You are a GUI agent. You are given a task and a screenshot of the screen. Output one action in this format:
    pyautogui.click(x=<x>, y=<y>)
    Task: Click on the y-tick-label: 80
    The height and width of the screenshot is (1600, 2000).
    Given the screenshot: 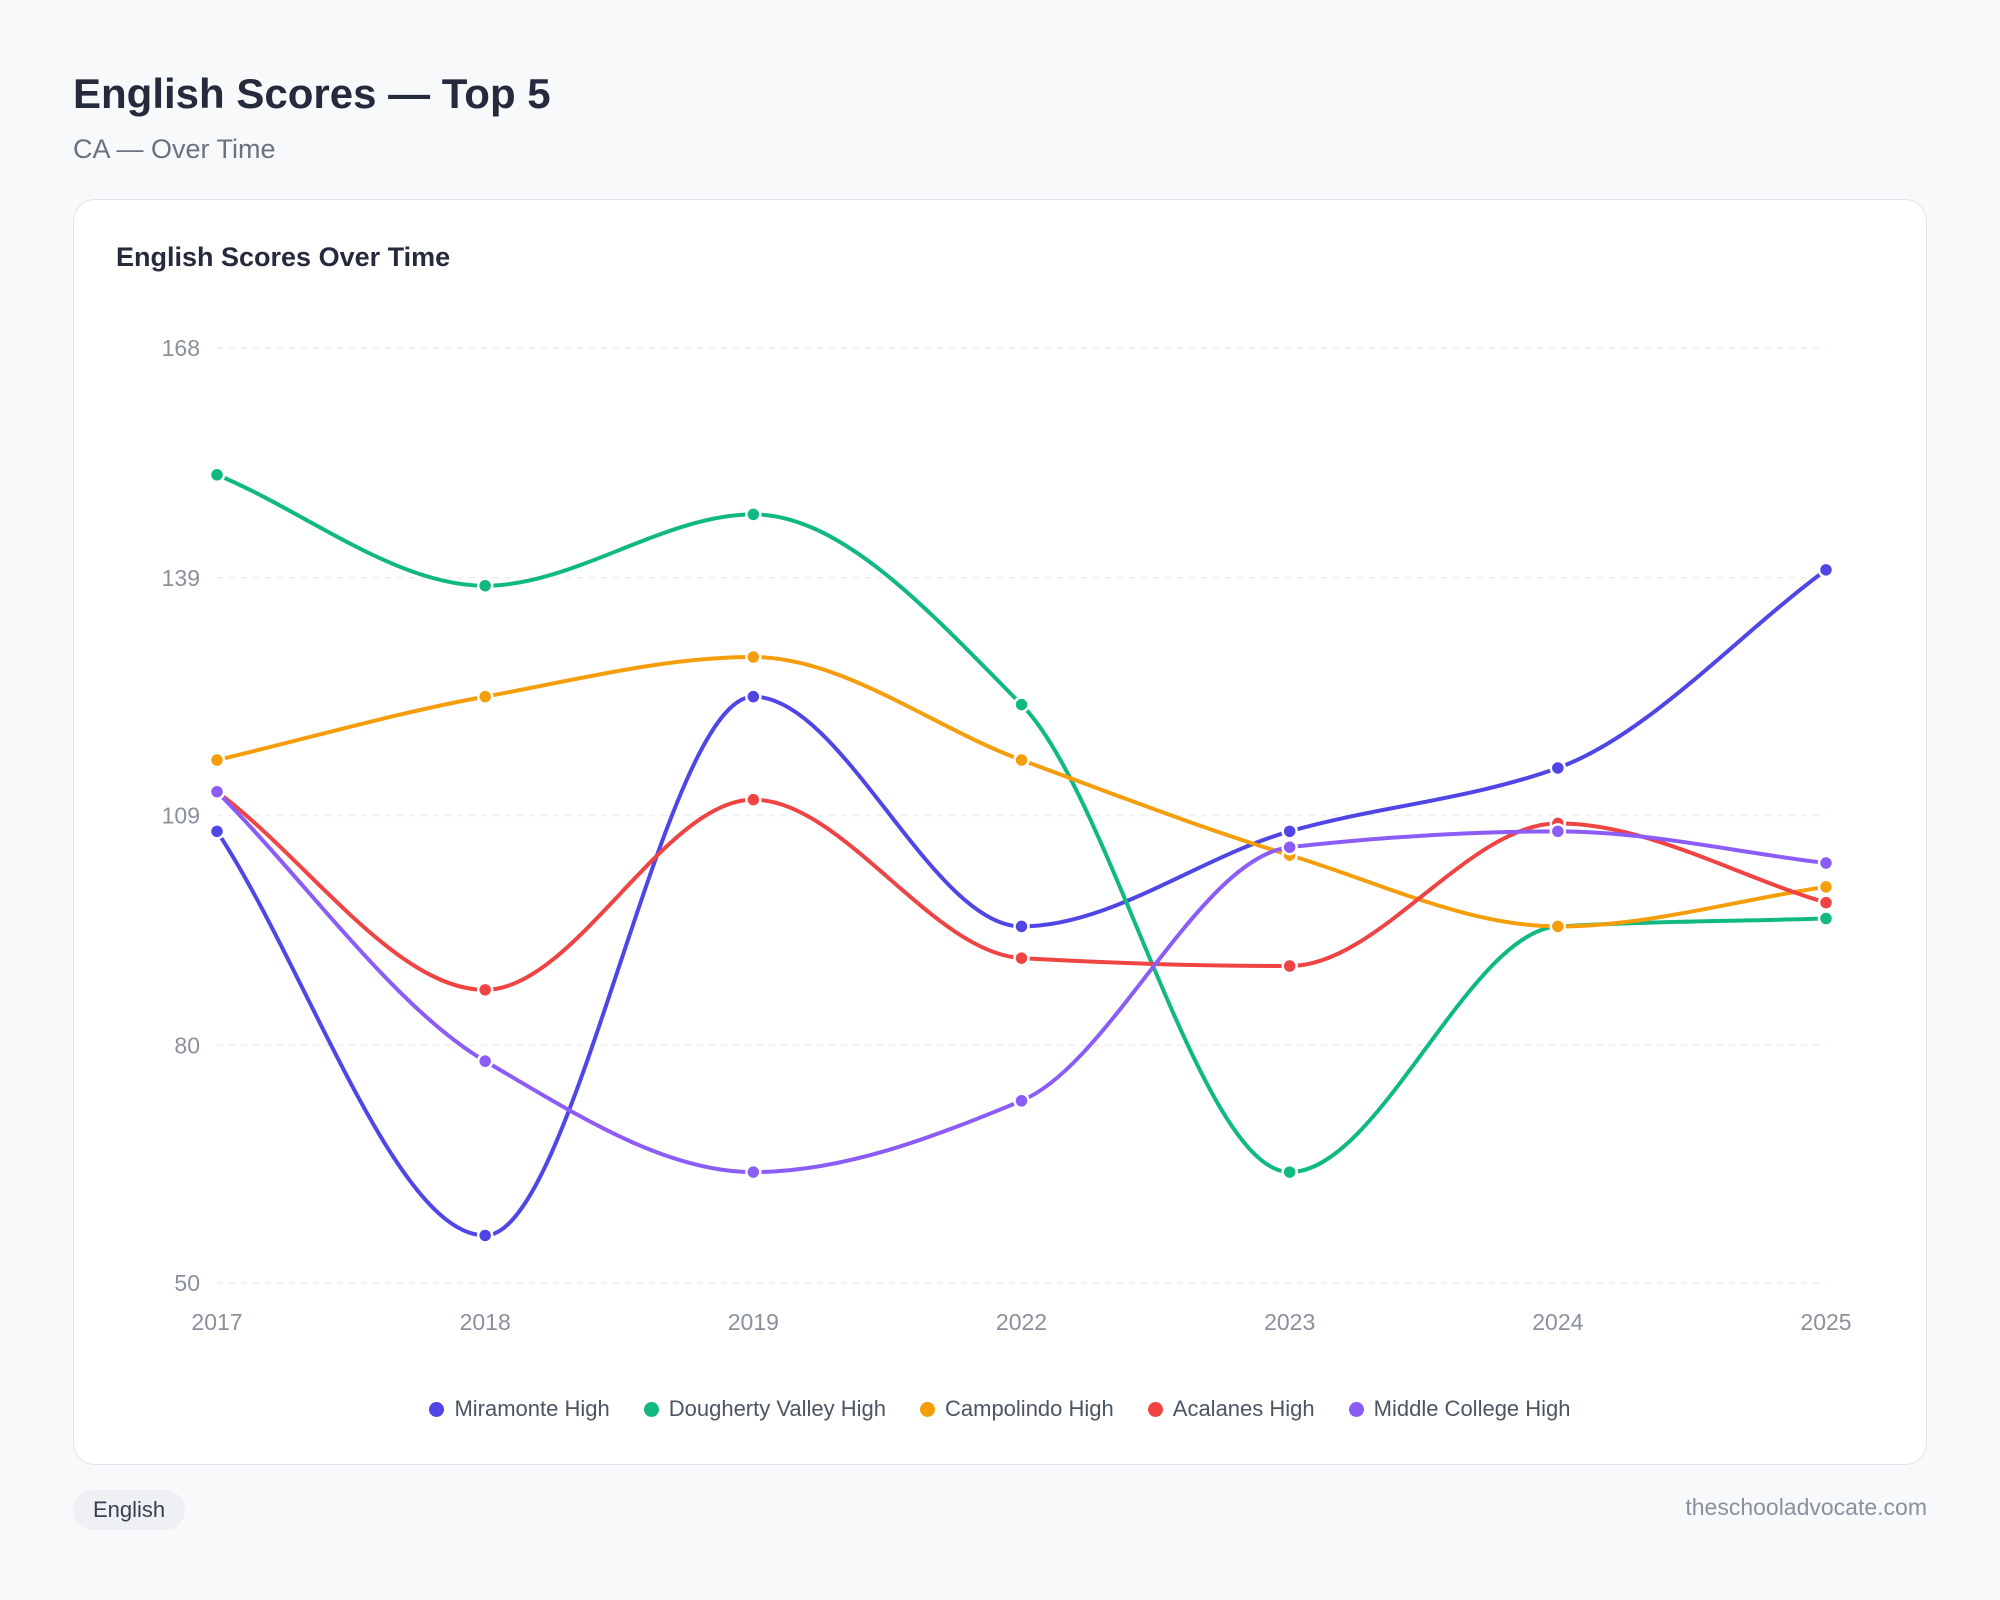 What is the action you would take?
    pyautogui.click(x=187, y=1045)
    